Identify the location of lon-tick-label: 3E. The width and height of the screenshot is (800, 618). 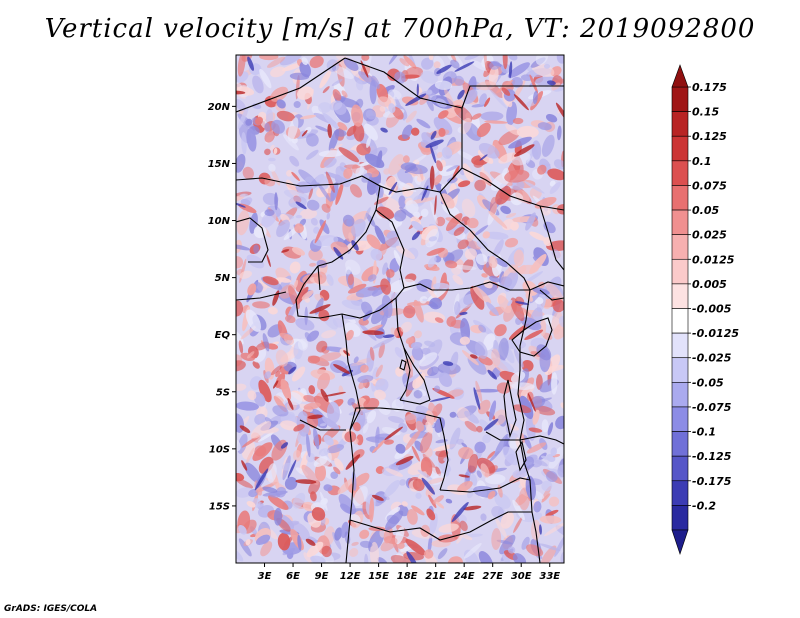
(265, 576).